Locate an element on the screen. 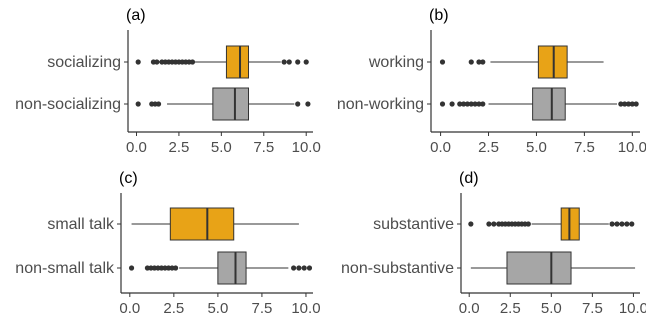  category-label: working is located at coordinates (396, 62).